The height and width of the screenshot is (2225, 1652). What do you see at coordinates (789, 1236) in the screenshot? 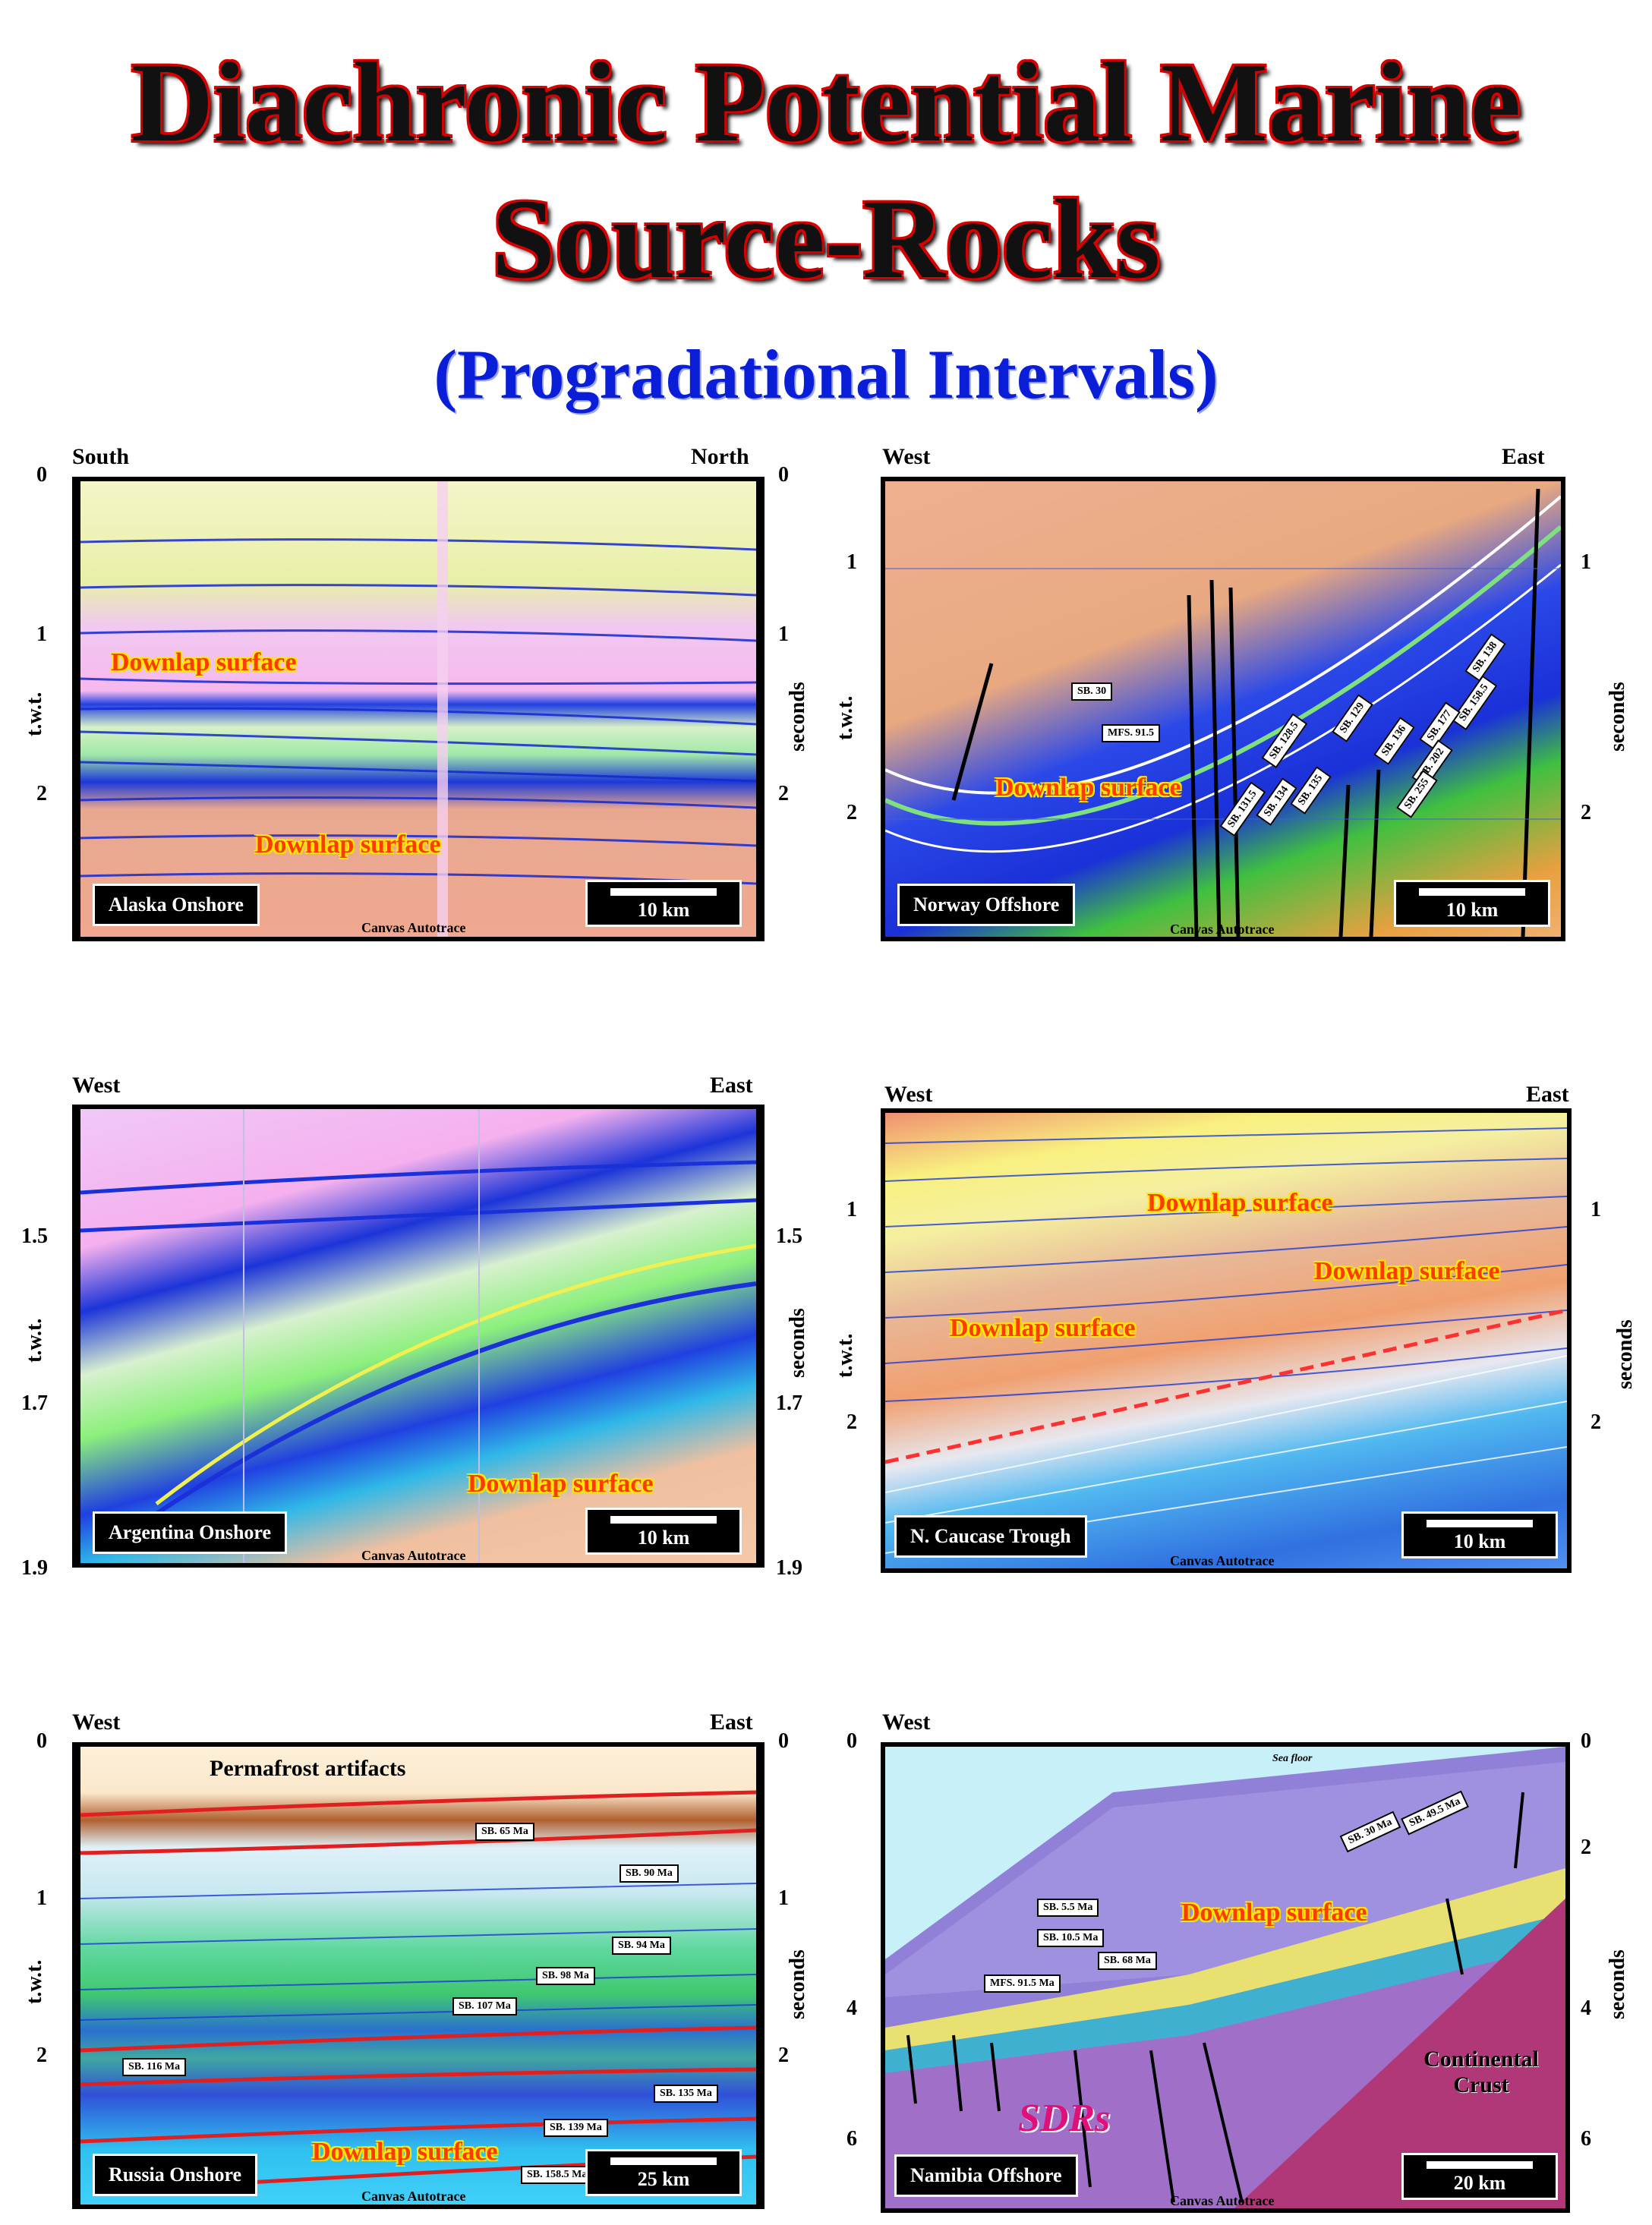
I see `tick-right-1.5: 1.5` at bounding box center [789, 1236].